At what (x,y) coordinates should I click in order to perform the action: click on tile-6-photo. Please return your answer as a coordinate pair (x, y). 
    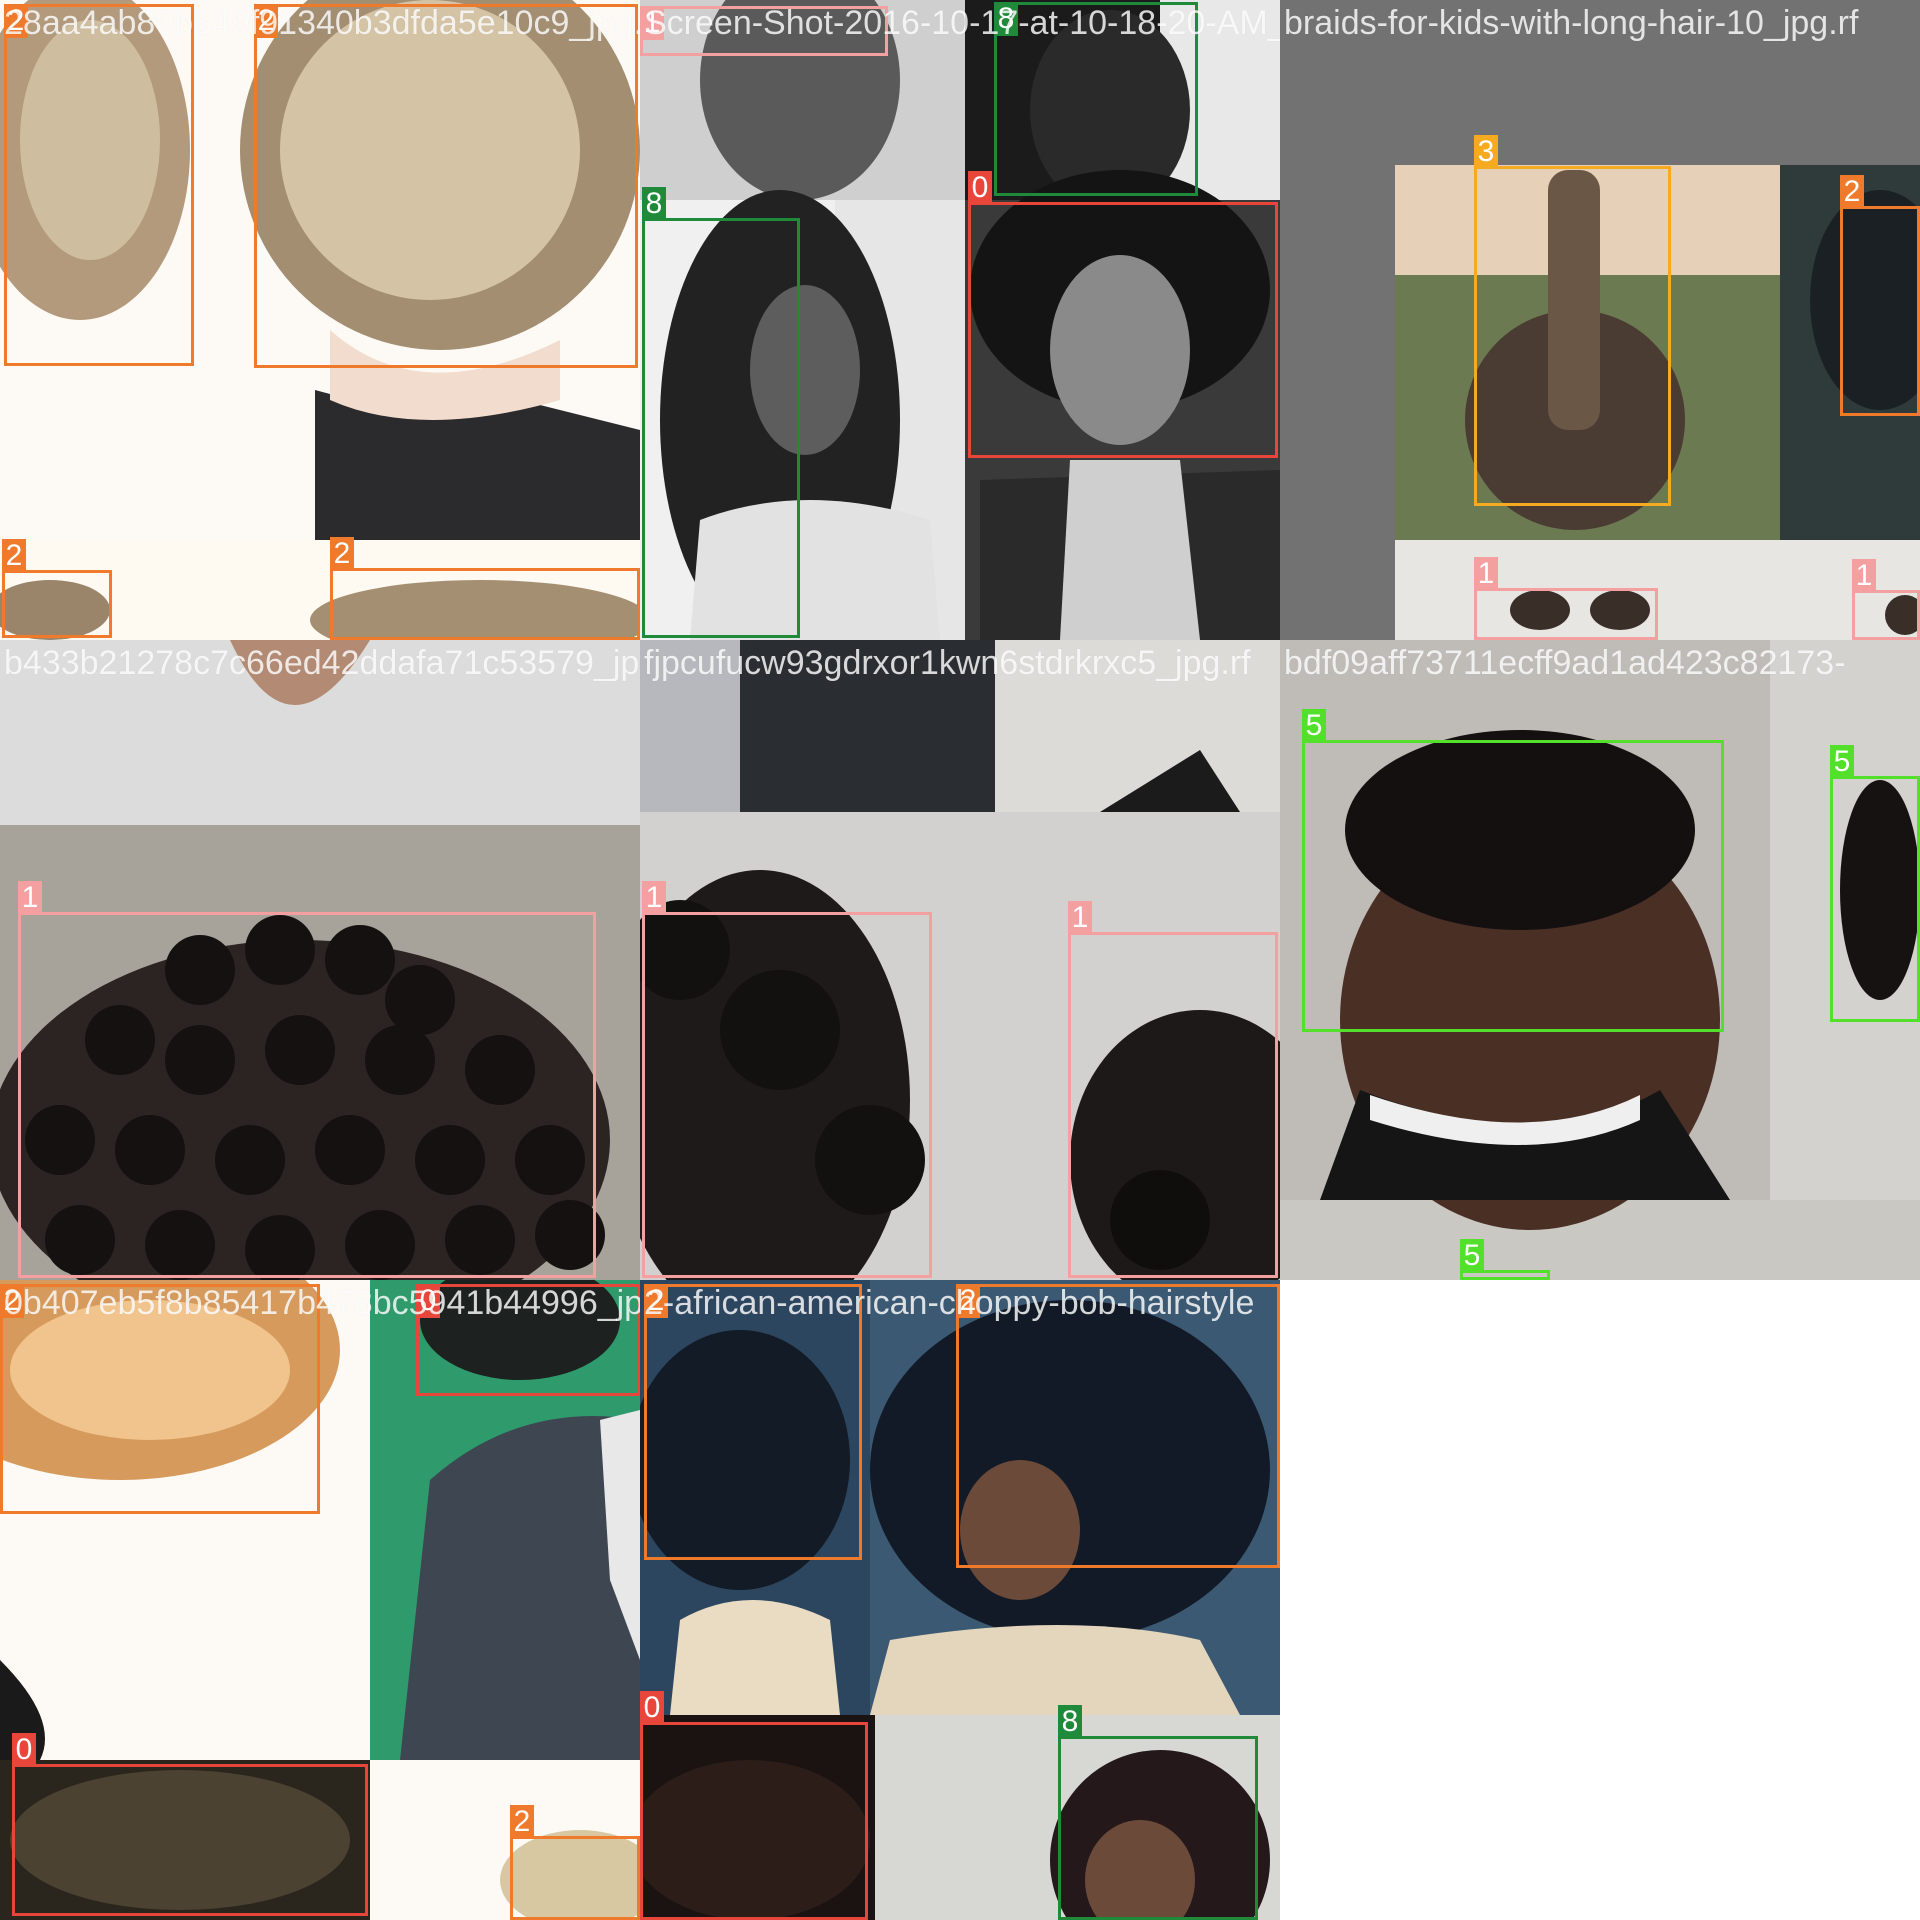
    Looking at the image, I should click on (1600, 960).